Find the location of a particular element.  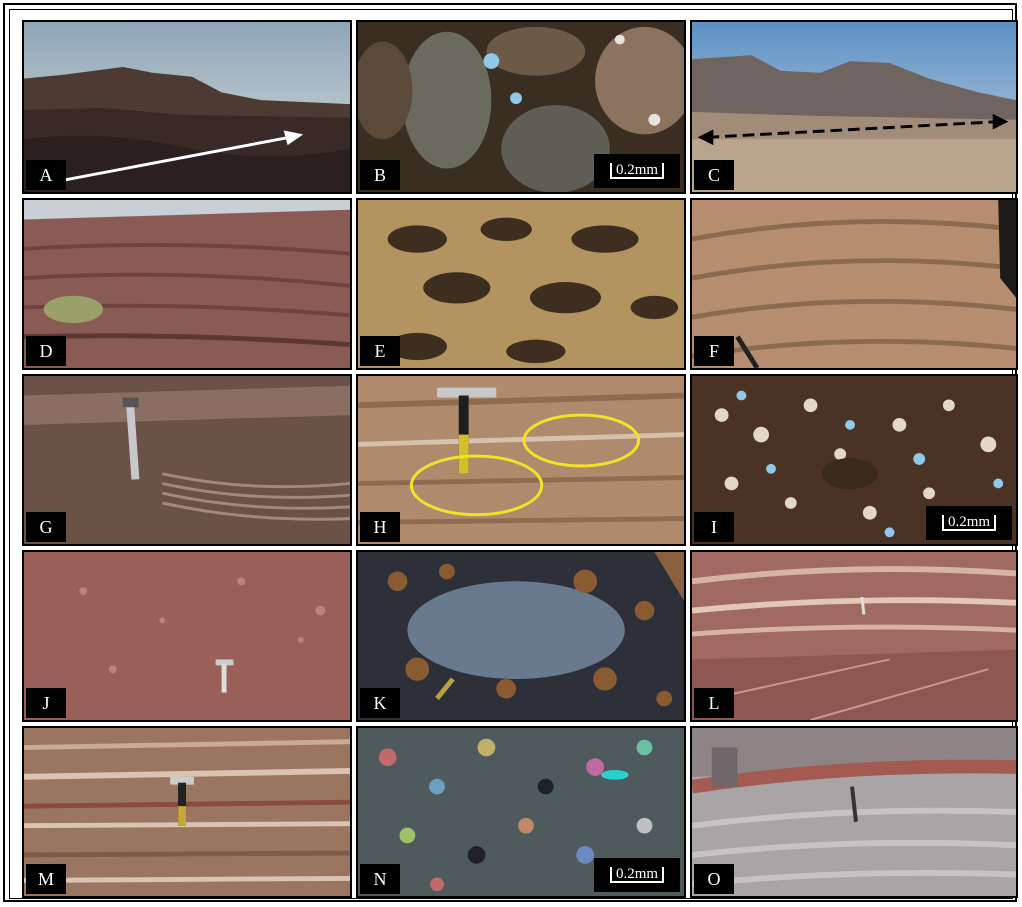

panel-label: K is located at coordinates (380, 703).